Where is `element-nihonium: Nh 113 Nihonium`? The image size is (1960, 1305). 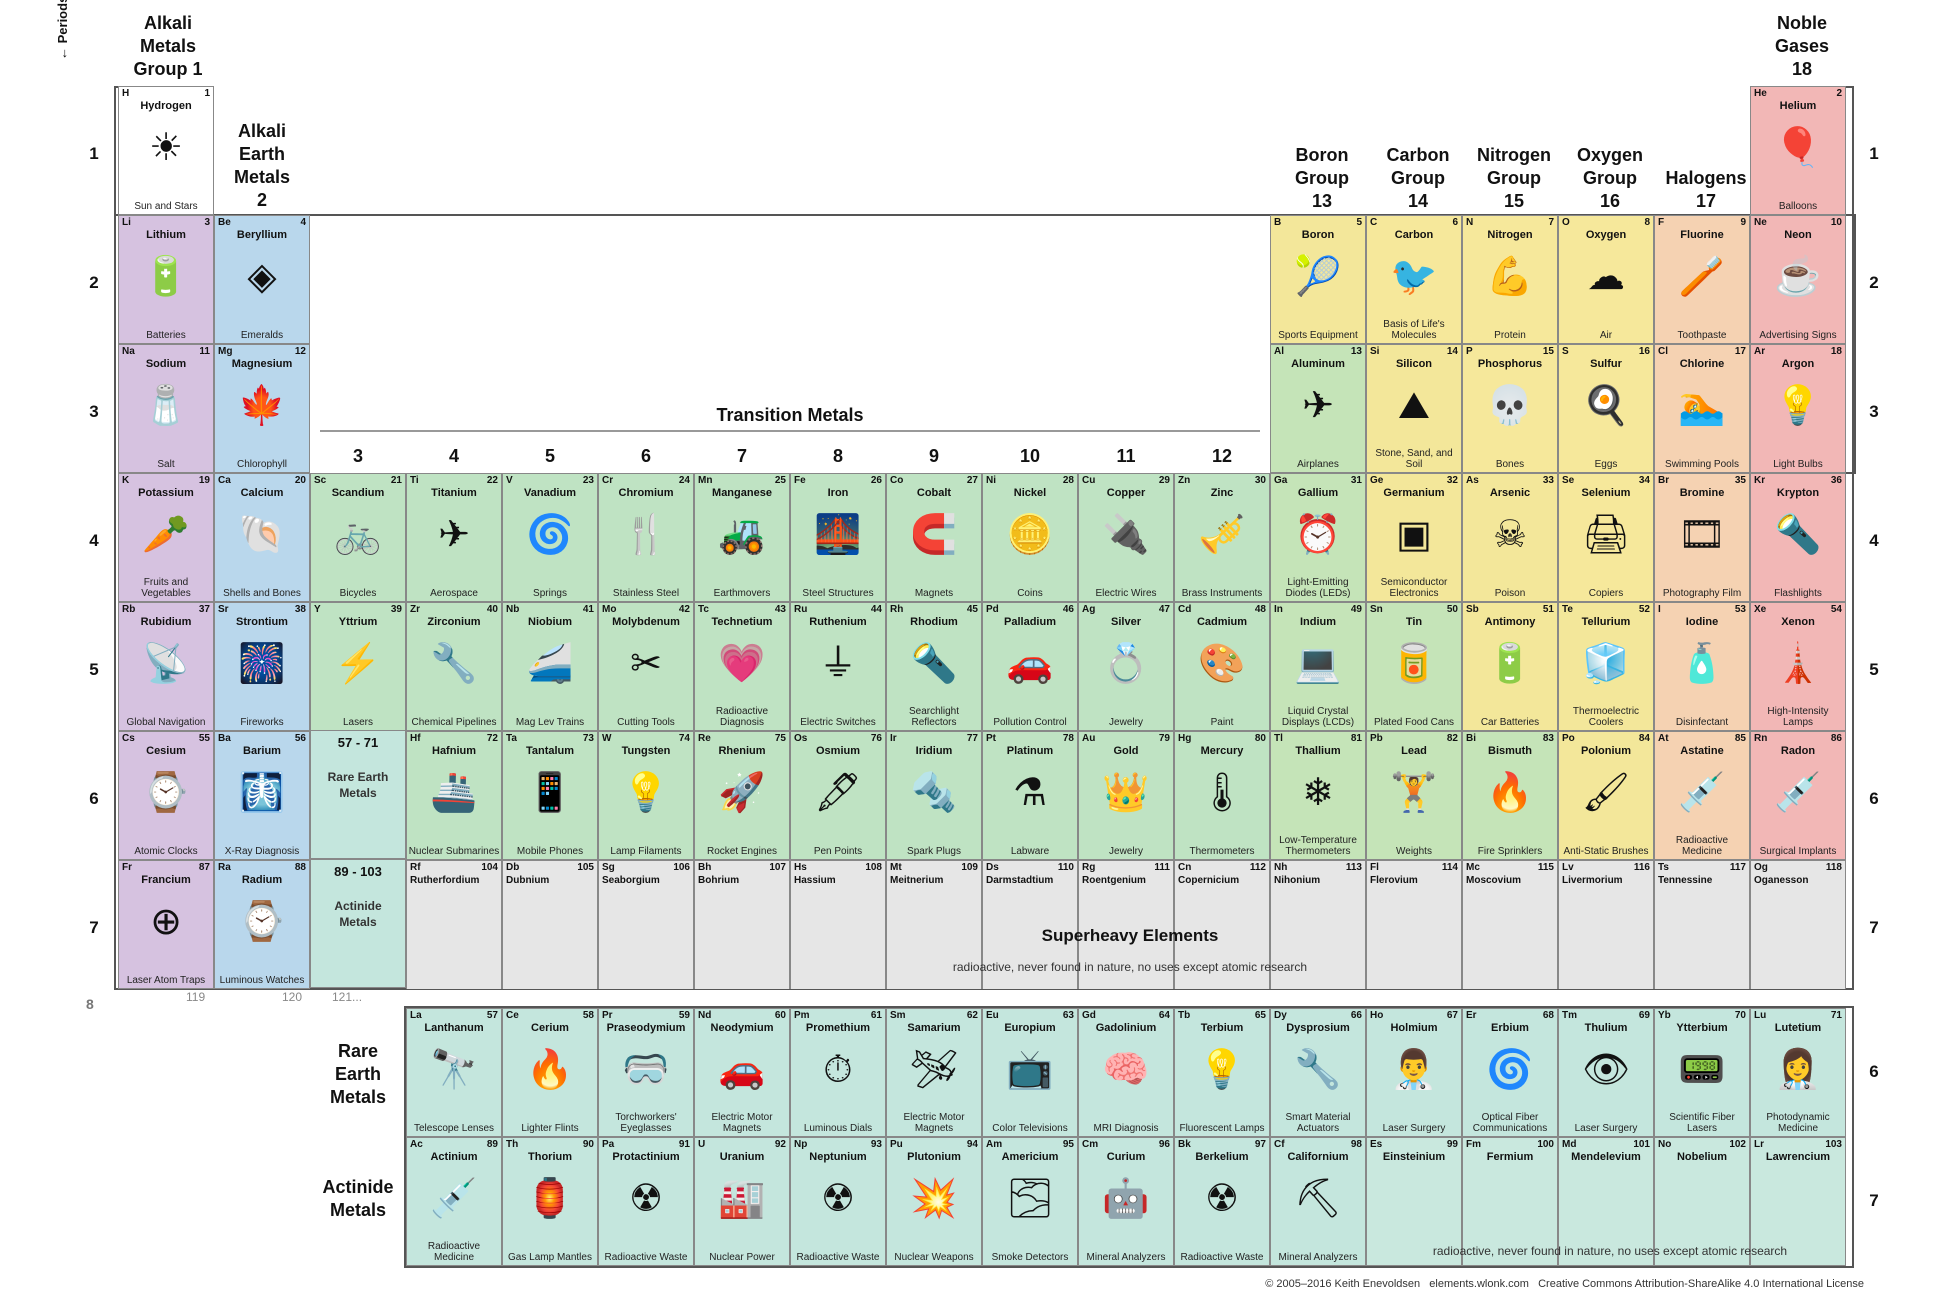
element-nihonium: Nh 113 Nihonium is located at coordinates (1318, 924).